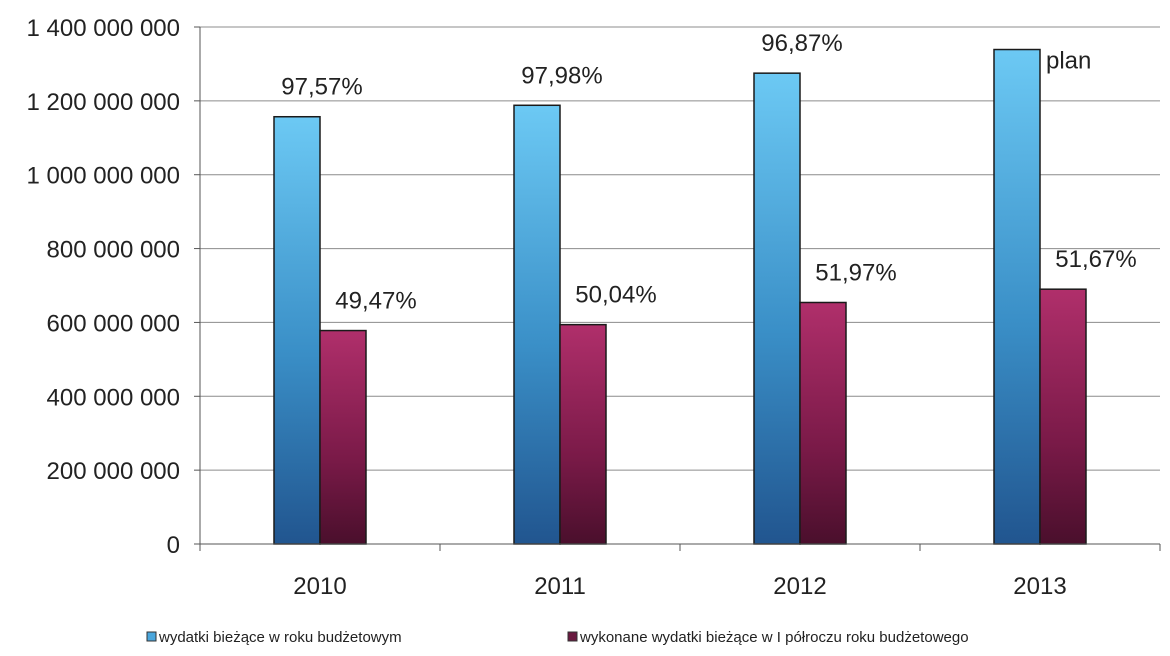  Describe the element at coordinates (560, 586) in the screenshot. I see `x-tick-label: 2011` at that location.